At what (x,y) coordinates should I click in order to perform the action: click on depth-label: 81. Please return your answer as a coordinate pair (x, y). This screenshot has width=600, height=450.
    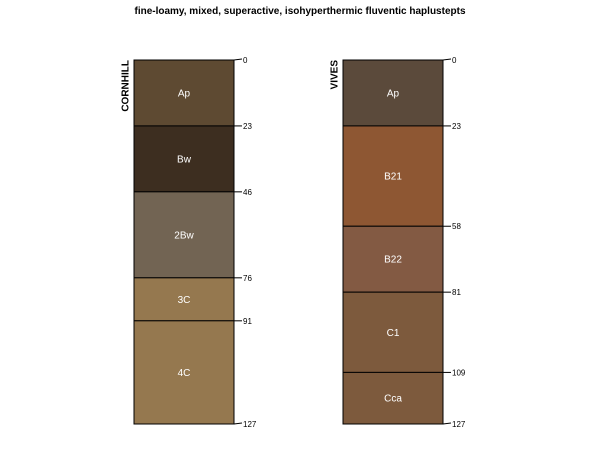
    Looking at the image, I should click on (456, 292).